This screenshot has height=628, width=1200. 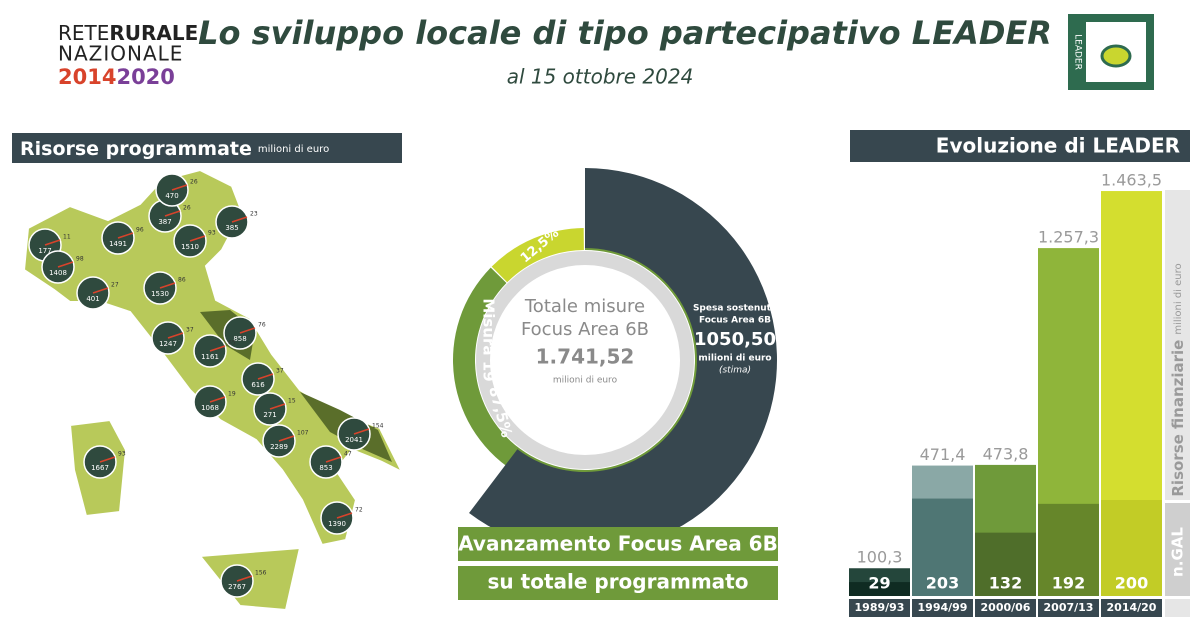 I want to click on x-tick-label: 1989/93, so click(x=880, y=607).